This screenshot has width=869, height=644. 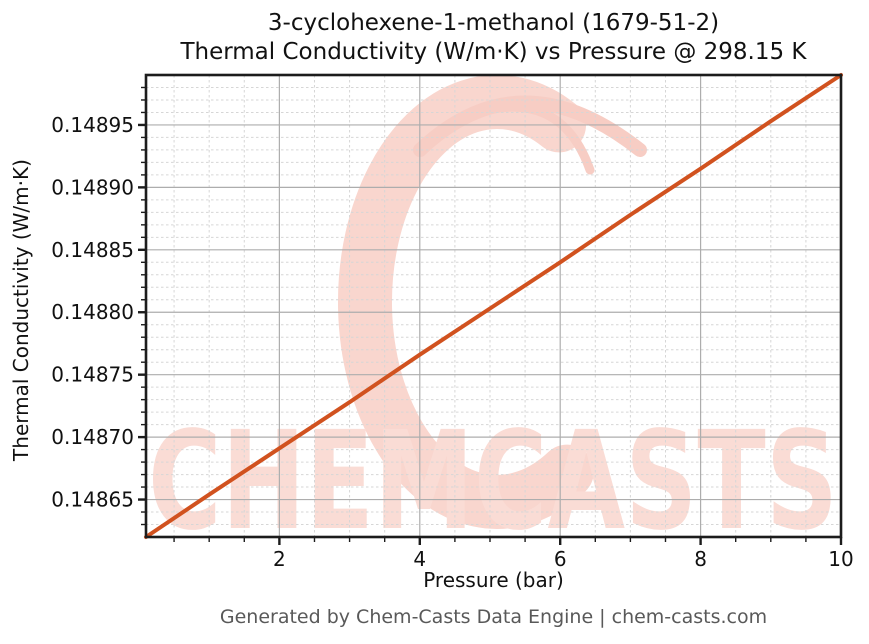 I want to click on y-tick-label: 0.14875, so click(x=92, y=375).